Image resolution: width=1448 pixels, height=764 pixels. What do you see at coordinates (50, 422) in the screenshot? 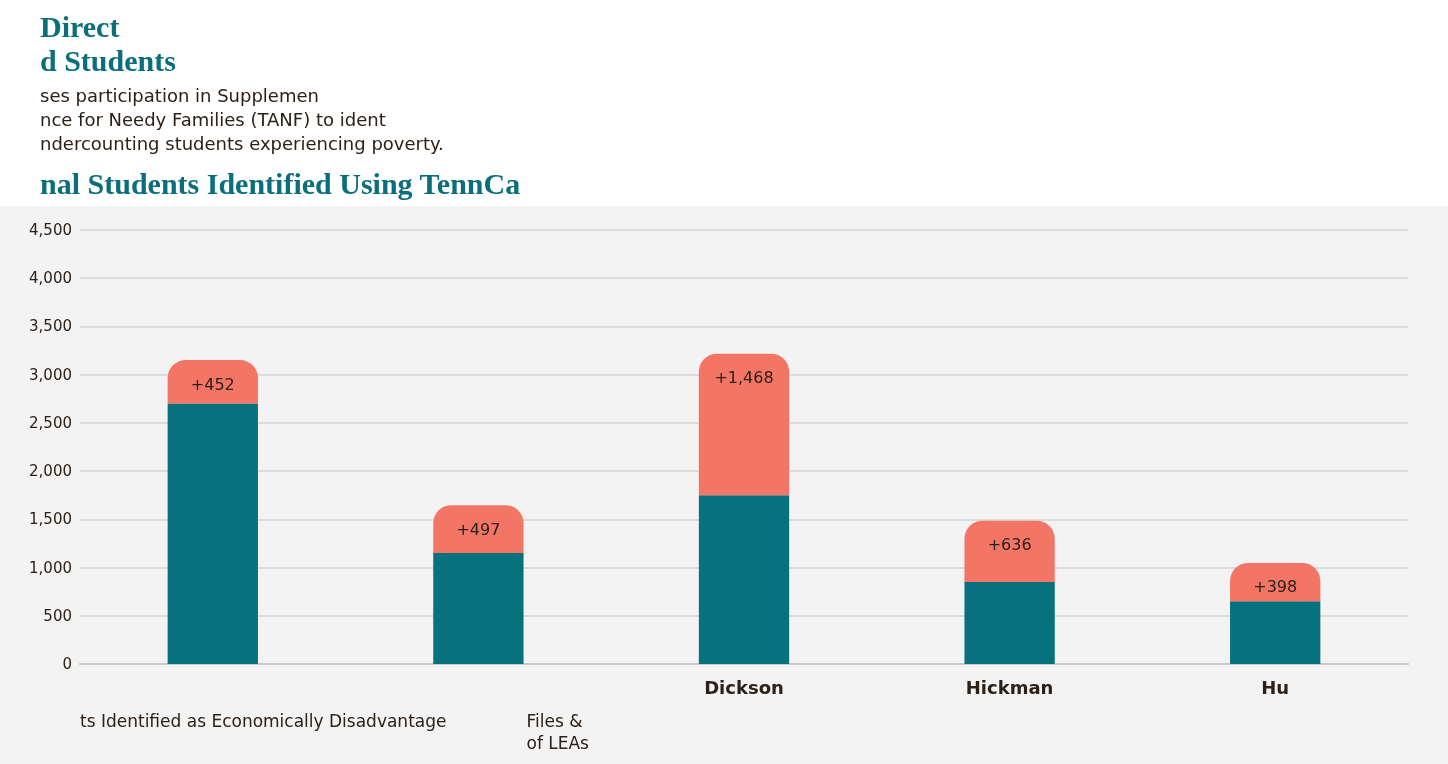
I see `y-tick-label: 2,500` at bounding box center [50, 422].